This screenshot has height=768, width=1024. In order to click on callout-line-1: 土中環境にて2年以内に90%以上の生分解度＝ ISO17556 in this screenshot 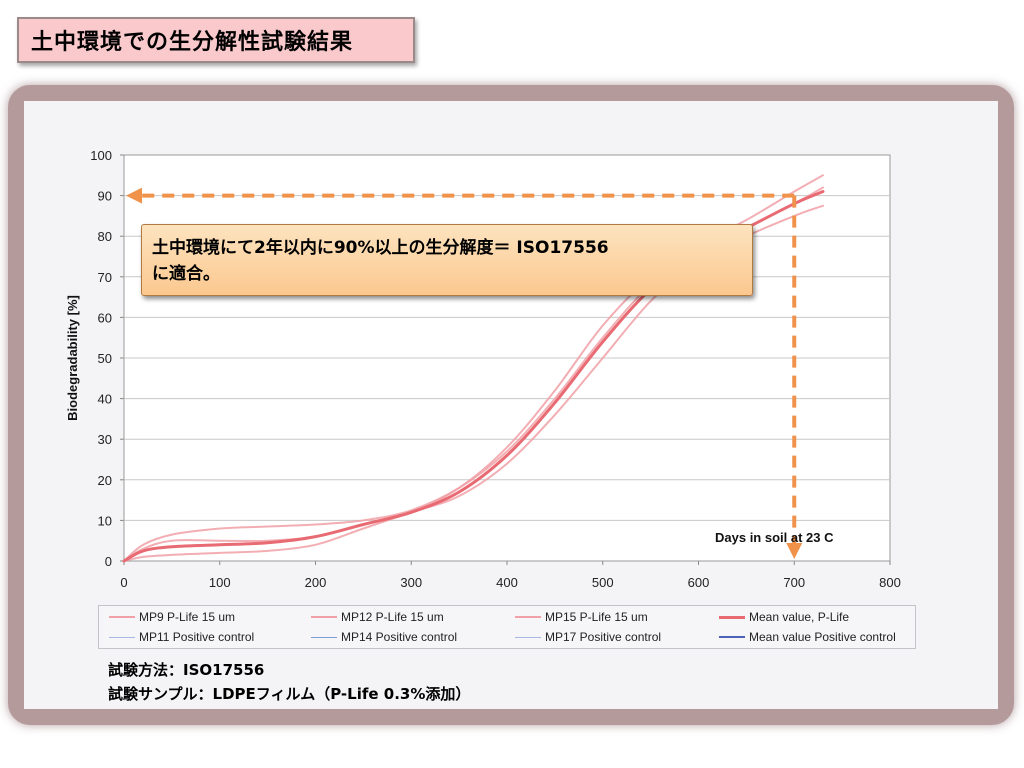, I will do `click(380, 248)`.